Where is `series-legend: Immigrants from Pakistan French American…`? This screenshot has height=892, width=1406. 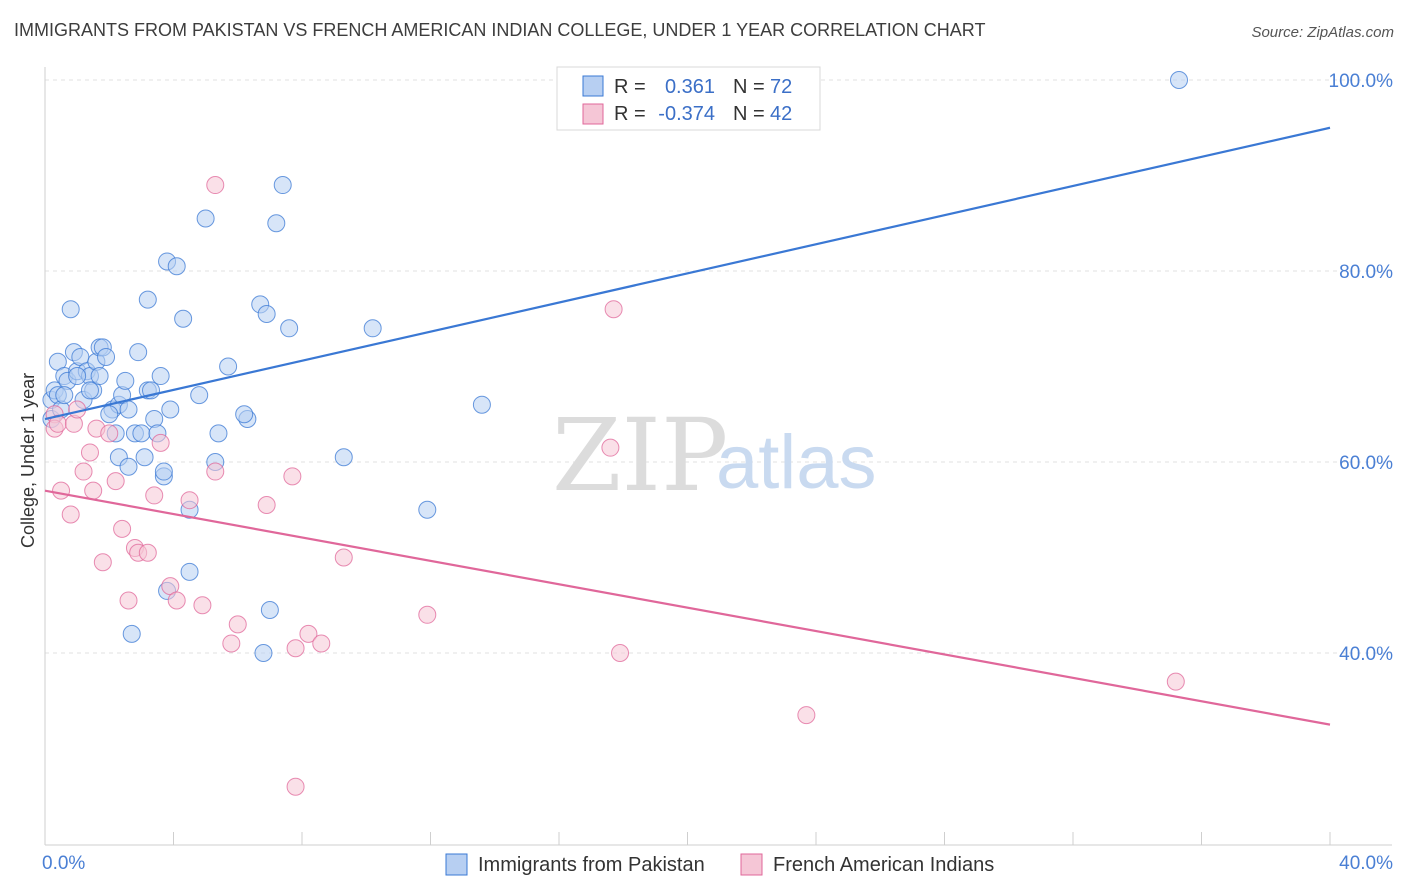
series-legend: Immigrants from Pakistan French American… is located at coordinates (719, 864).